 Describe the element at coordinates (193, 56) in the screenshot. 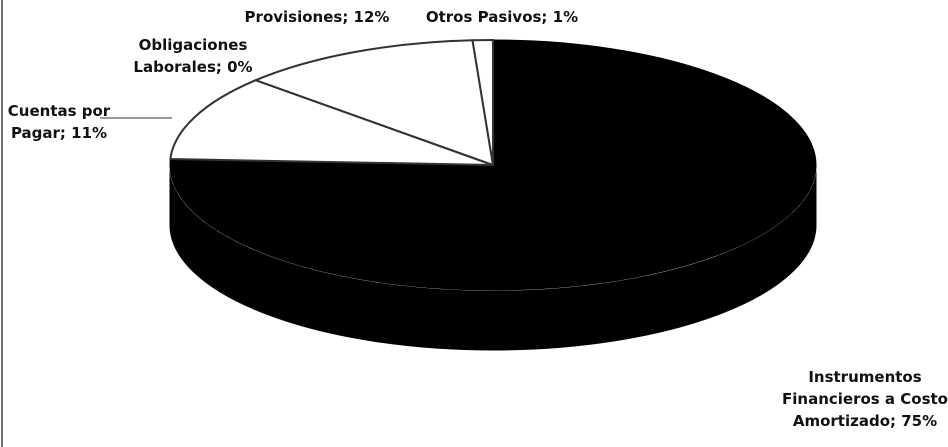

I see `data-label: Obligaciones Laborales; 0%` at that location.